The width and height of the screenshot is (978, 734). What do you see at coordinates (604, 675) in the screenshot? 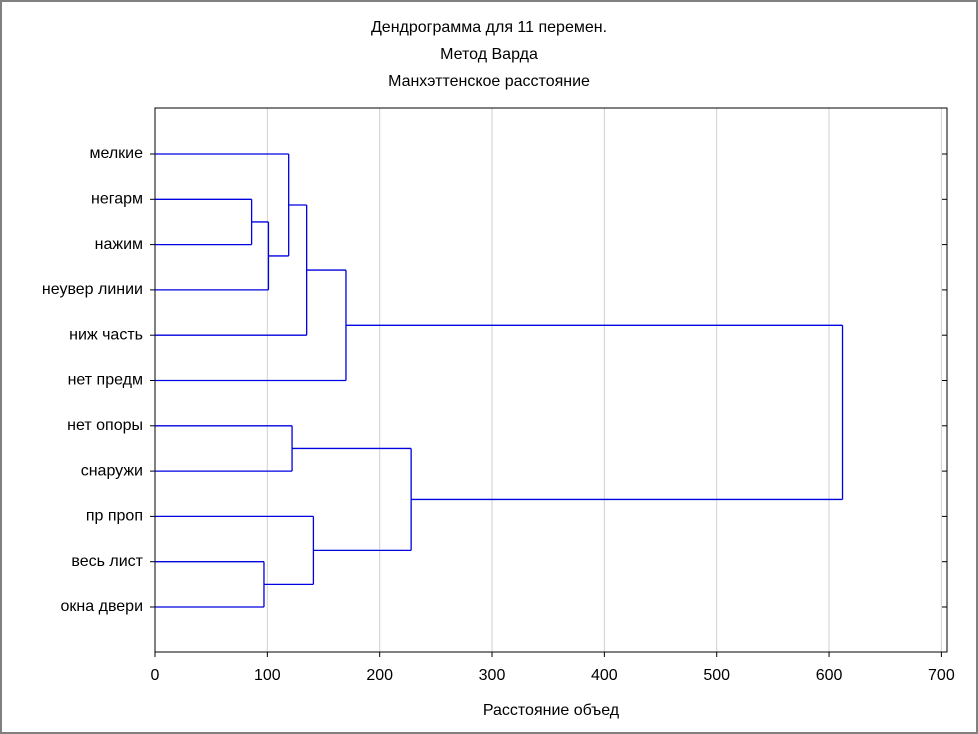
I see `x-tick-label: 400` at bounding box center [604, 675].